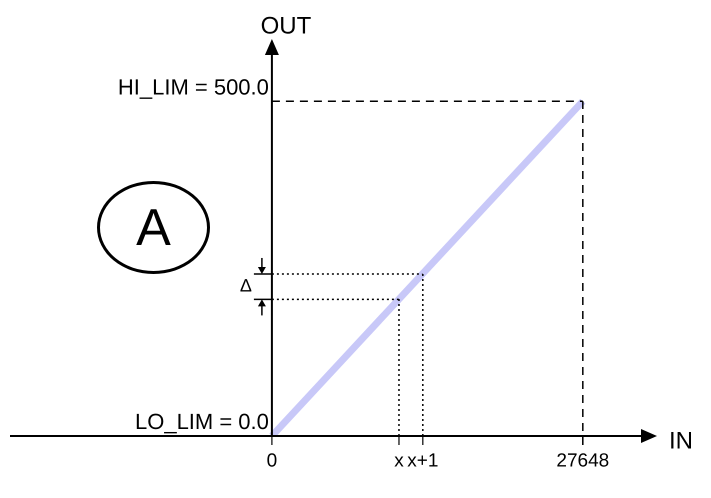  Describe the element at coordinates (399, 461) in the screenshot. I see `x-tick-label: x` at that location.